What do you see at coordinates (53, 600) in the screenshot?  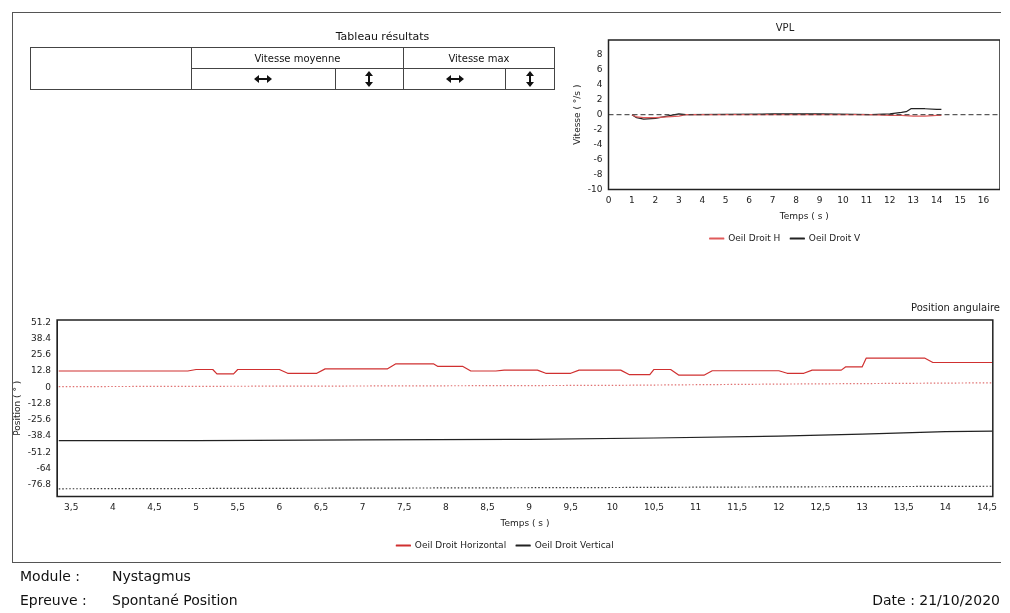 I see `text: Epreuve :` at bounding box center [53, 600].